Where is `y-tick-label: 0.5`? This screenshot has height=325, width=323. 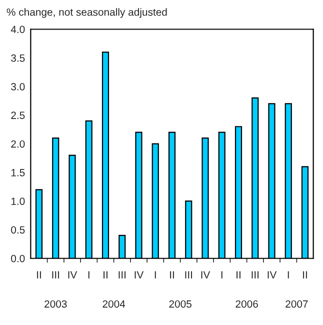 y-tick-label: 0.5 is located at coordinates (18, 230).